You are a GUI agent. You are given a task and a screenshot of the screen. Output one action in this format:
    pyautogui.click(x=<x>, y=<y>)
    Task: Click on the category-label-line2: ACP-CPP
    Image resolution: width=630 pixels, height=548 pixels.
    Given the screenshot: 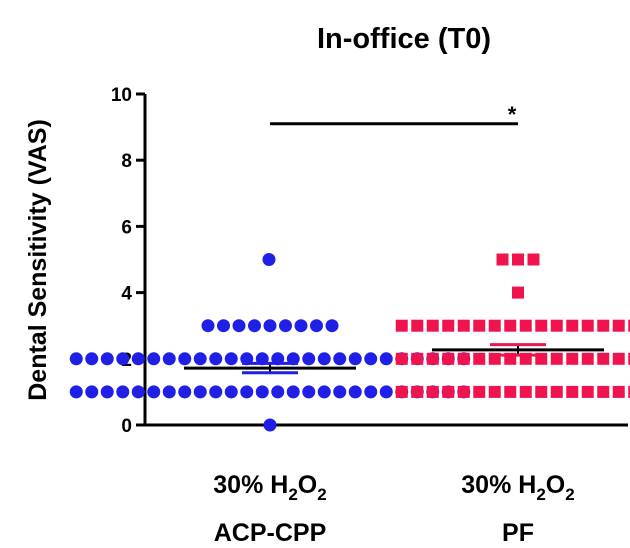 What is the action you would take?
    pyautogui.click(x=270, y=533)
    